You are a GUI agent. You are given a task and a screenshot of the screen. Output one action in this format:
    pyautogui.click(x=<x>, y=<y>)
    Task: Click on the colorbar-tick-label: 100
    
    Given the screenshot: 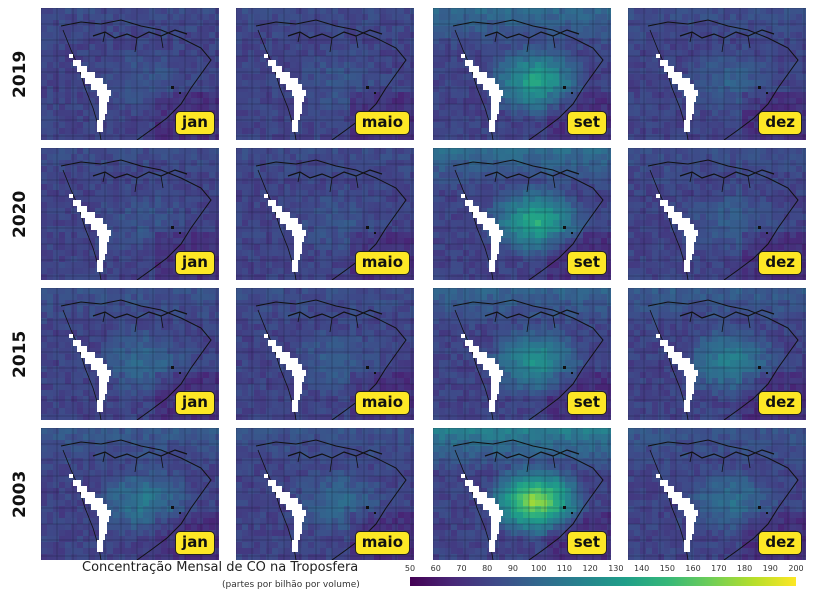 What is the action you would take?
    pyautogui.click(x=539, y=568)
    